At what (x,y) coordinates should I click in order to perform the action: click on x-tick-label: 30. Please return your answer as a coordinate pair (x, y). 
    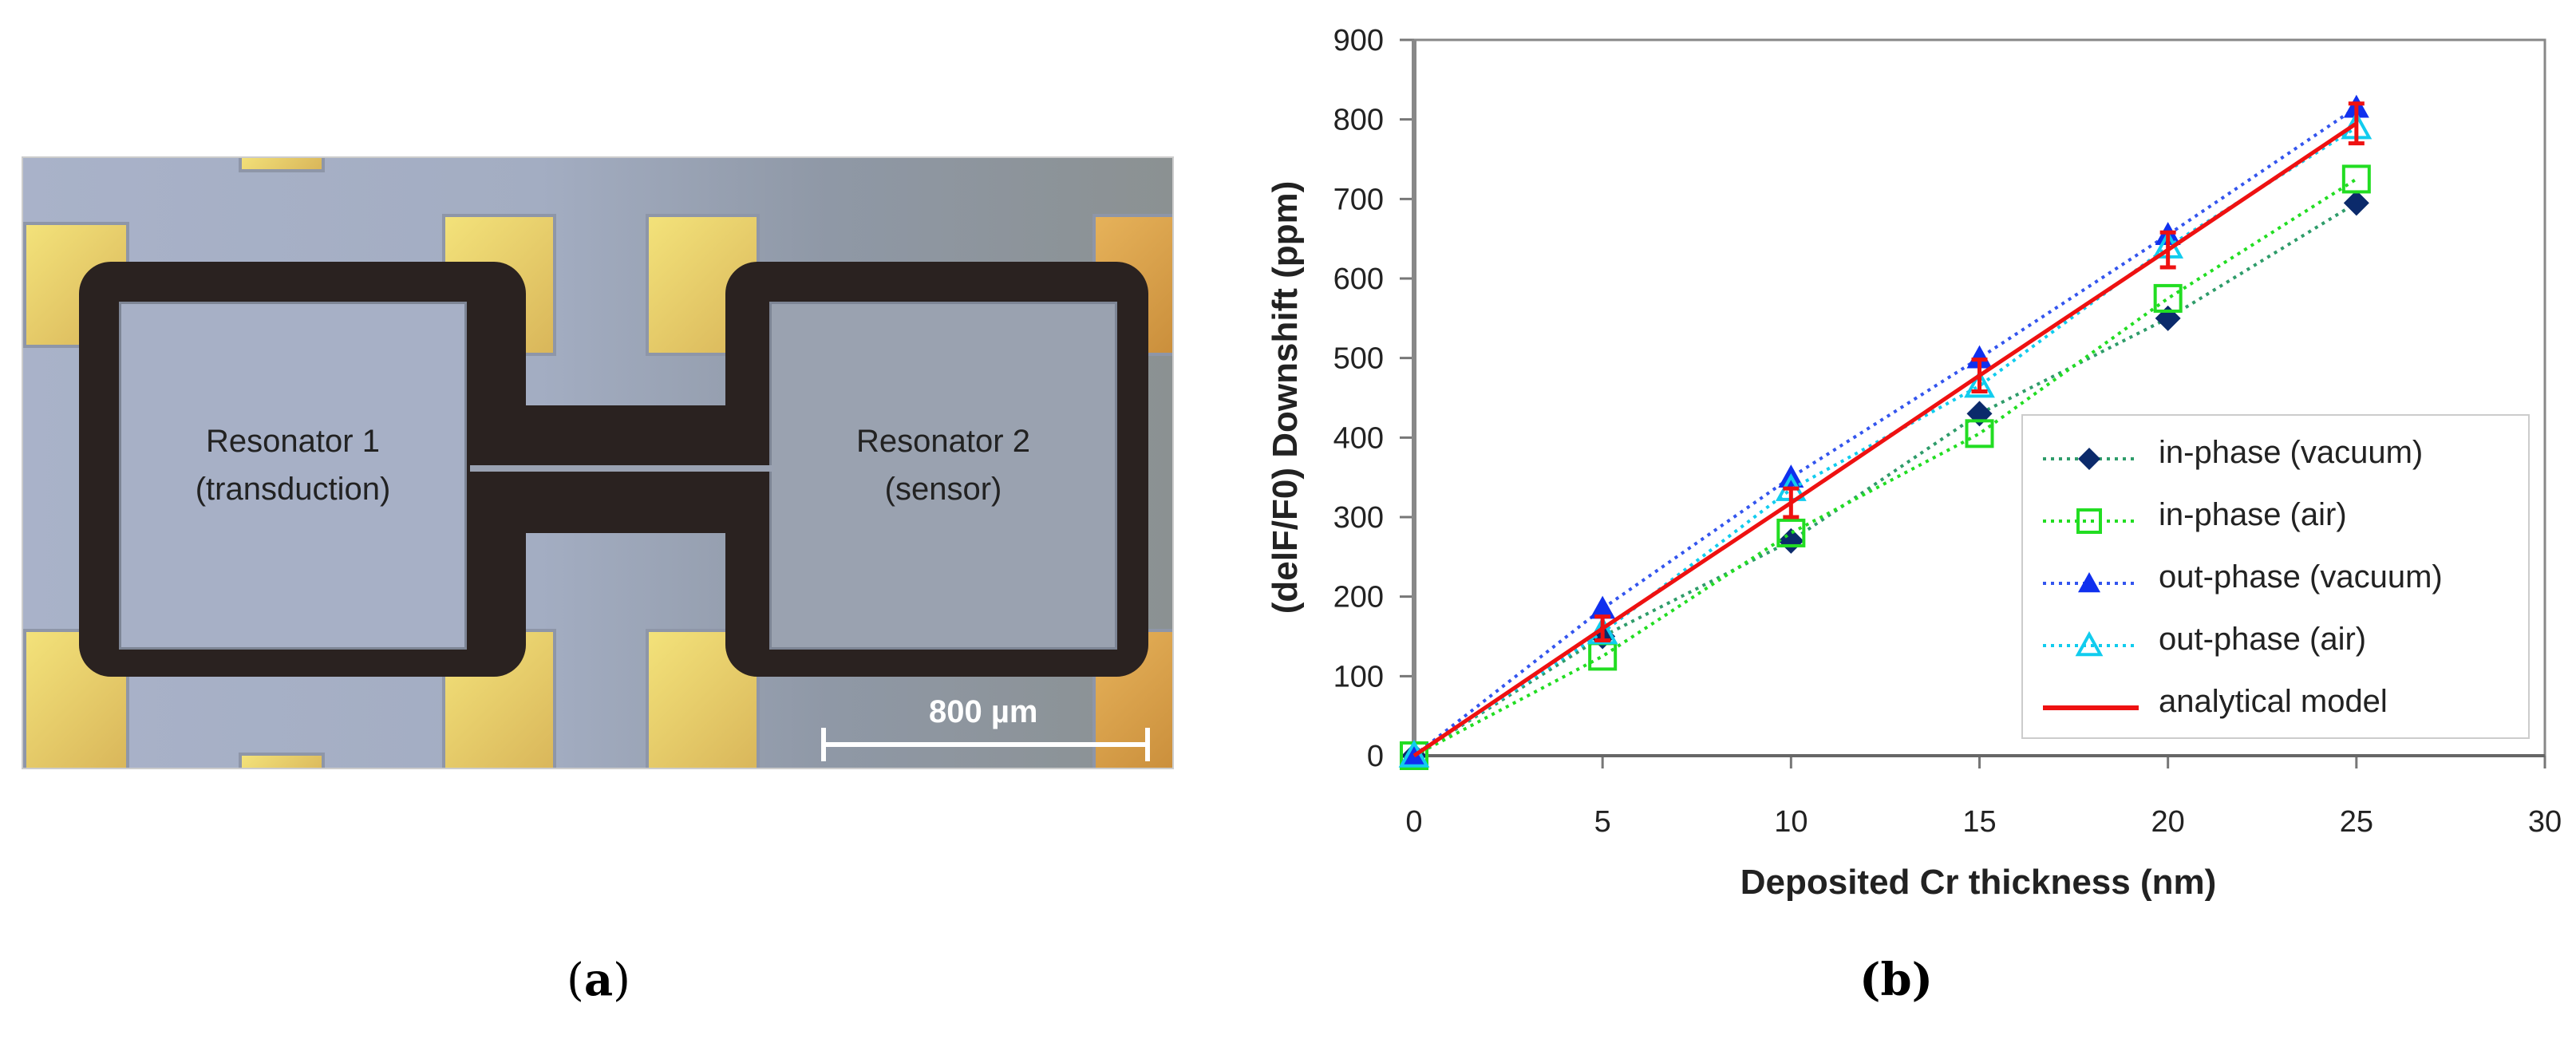
    Looking at the image, I should click on (2545, 822).